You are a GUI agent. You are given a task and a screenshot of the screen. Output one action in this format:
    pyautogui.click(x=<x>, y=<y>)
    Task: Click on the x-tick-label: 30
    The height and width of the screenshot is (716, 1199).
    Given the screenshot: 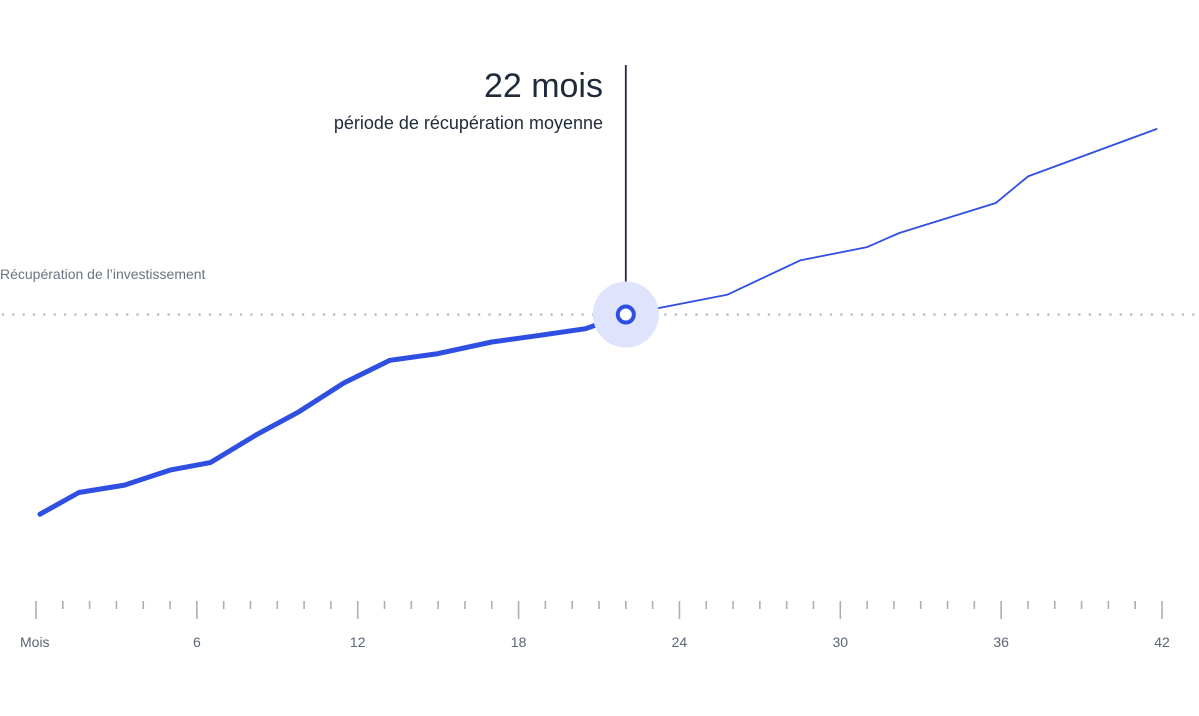 What is the action you would take?
    pyautogui.click(x=840, y=642)
    